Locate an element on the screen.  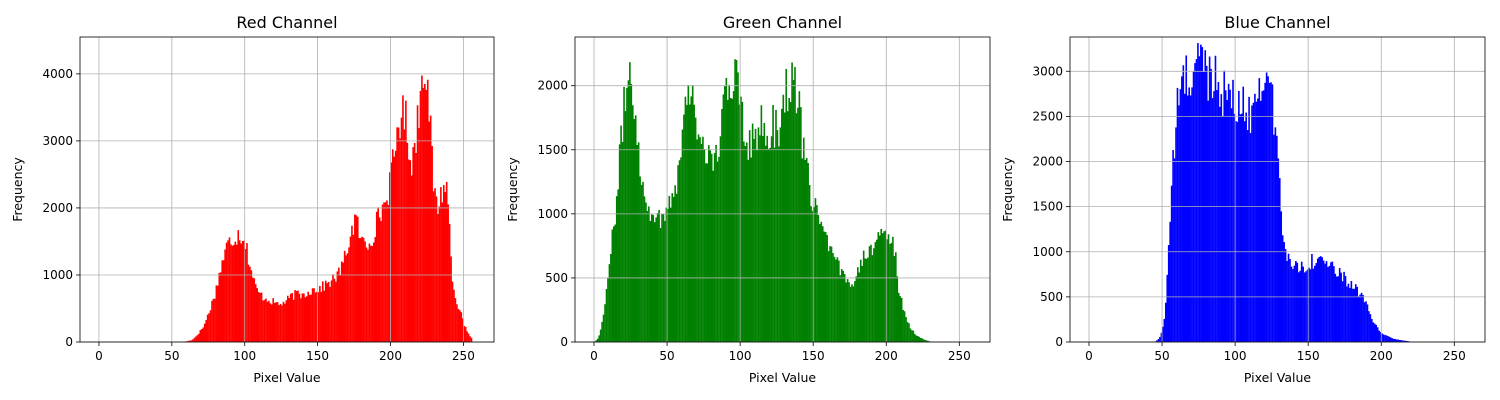
x-tick-label: 100 is located at coordinates (1235, 356).